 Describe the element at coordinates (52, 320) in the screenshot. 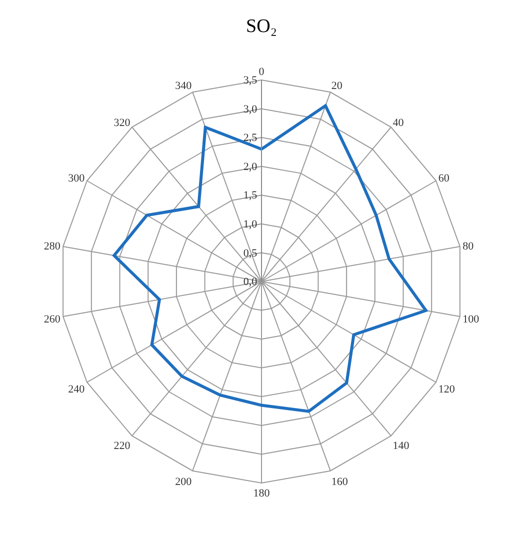

I see `spoke-label: 260` at that location.